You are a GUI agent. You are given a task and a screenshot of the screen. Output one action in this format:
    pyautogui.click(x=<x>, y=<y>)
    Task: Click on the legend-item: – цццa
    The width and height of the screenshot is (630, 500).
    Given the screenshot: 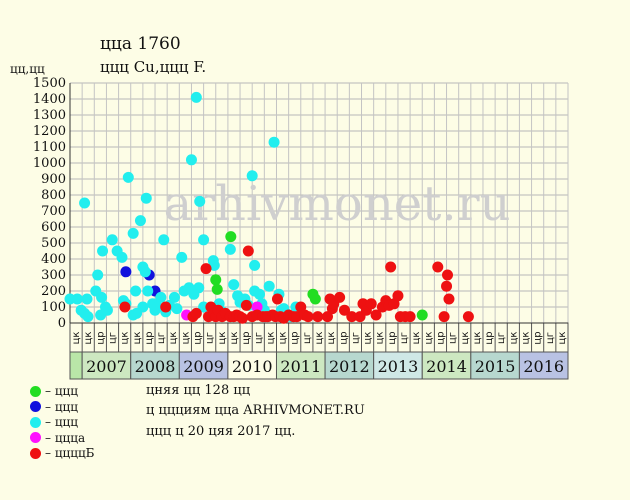 What is the action you would take?
    pyautogui.click(x=57, y=438)
    